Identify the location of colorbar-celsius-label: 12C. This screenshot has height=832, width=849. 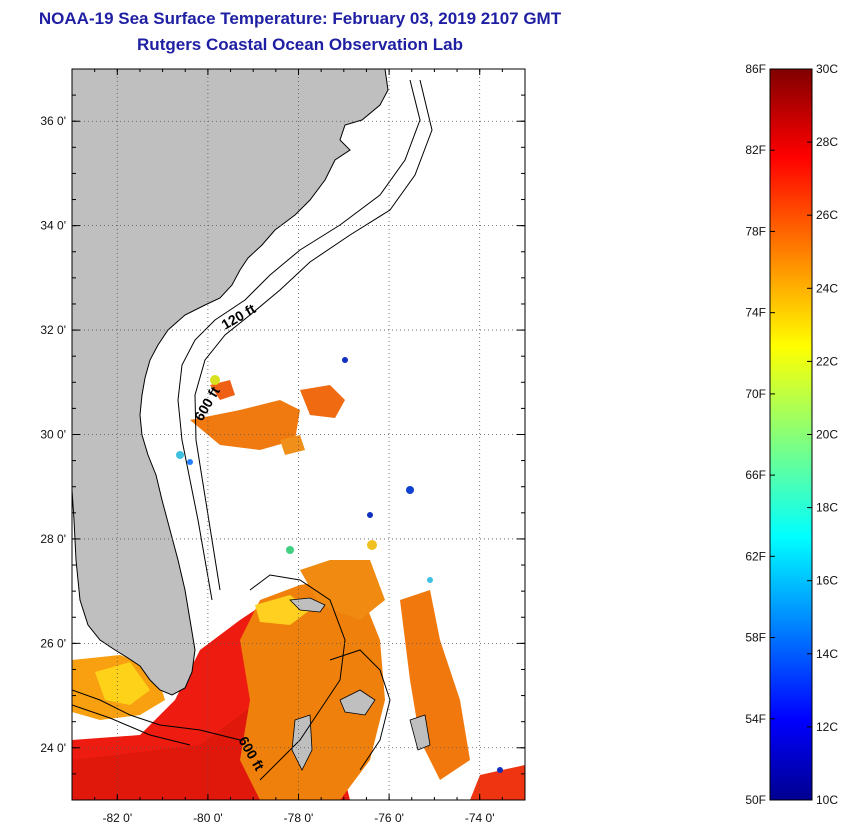
(827, 727).